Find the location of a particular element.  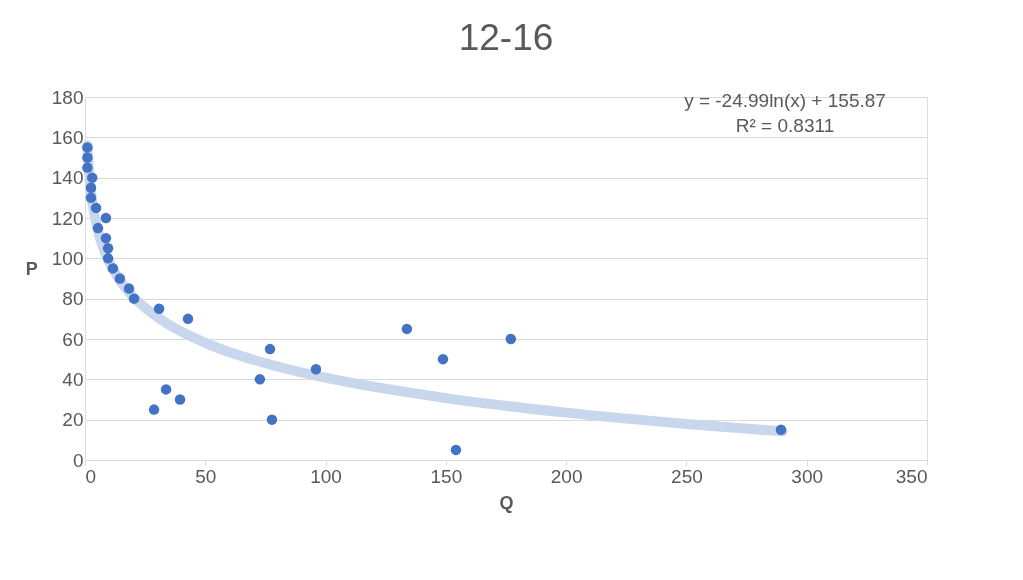

x-tick-label: 200 is located at coordinates (566, 476).